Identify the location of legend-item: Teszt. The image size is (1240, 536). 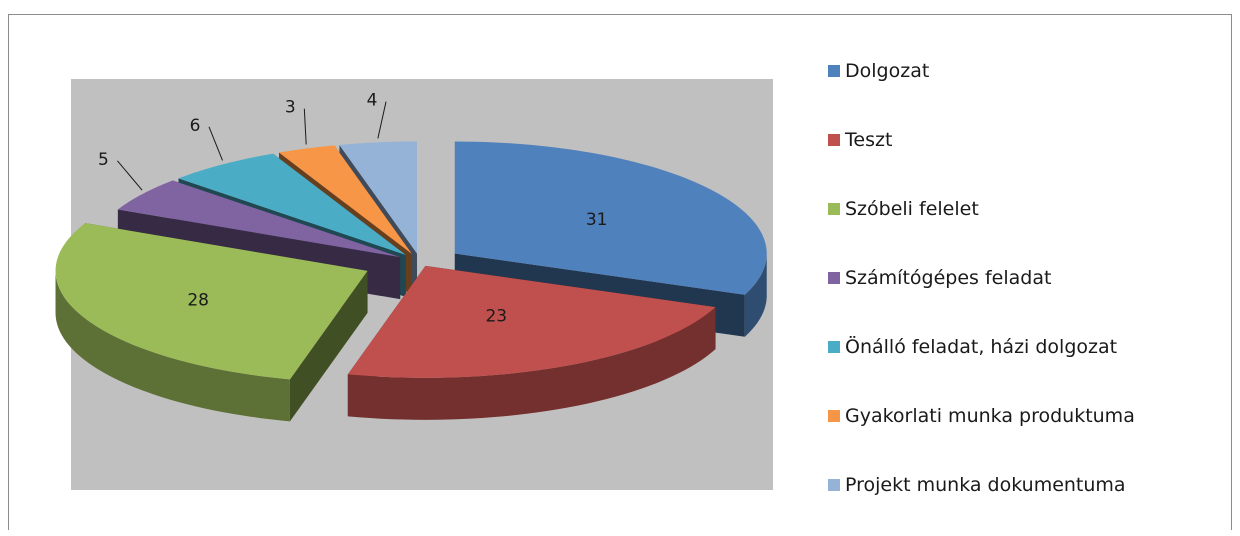
(860, 140).